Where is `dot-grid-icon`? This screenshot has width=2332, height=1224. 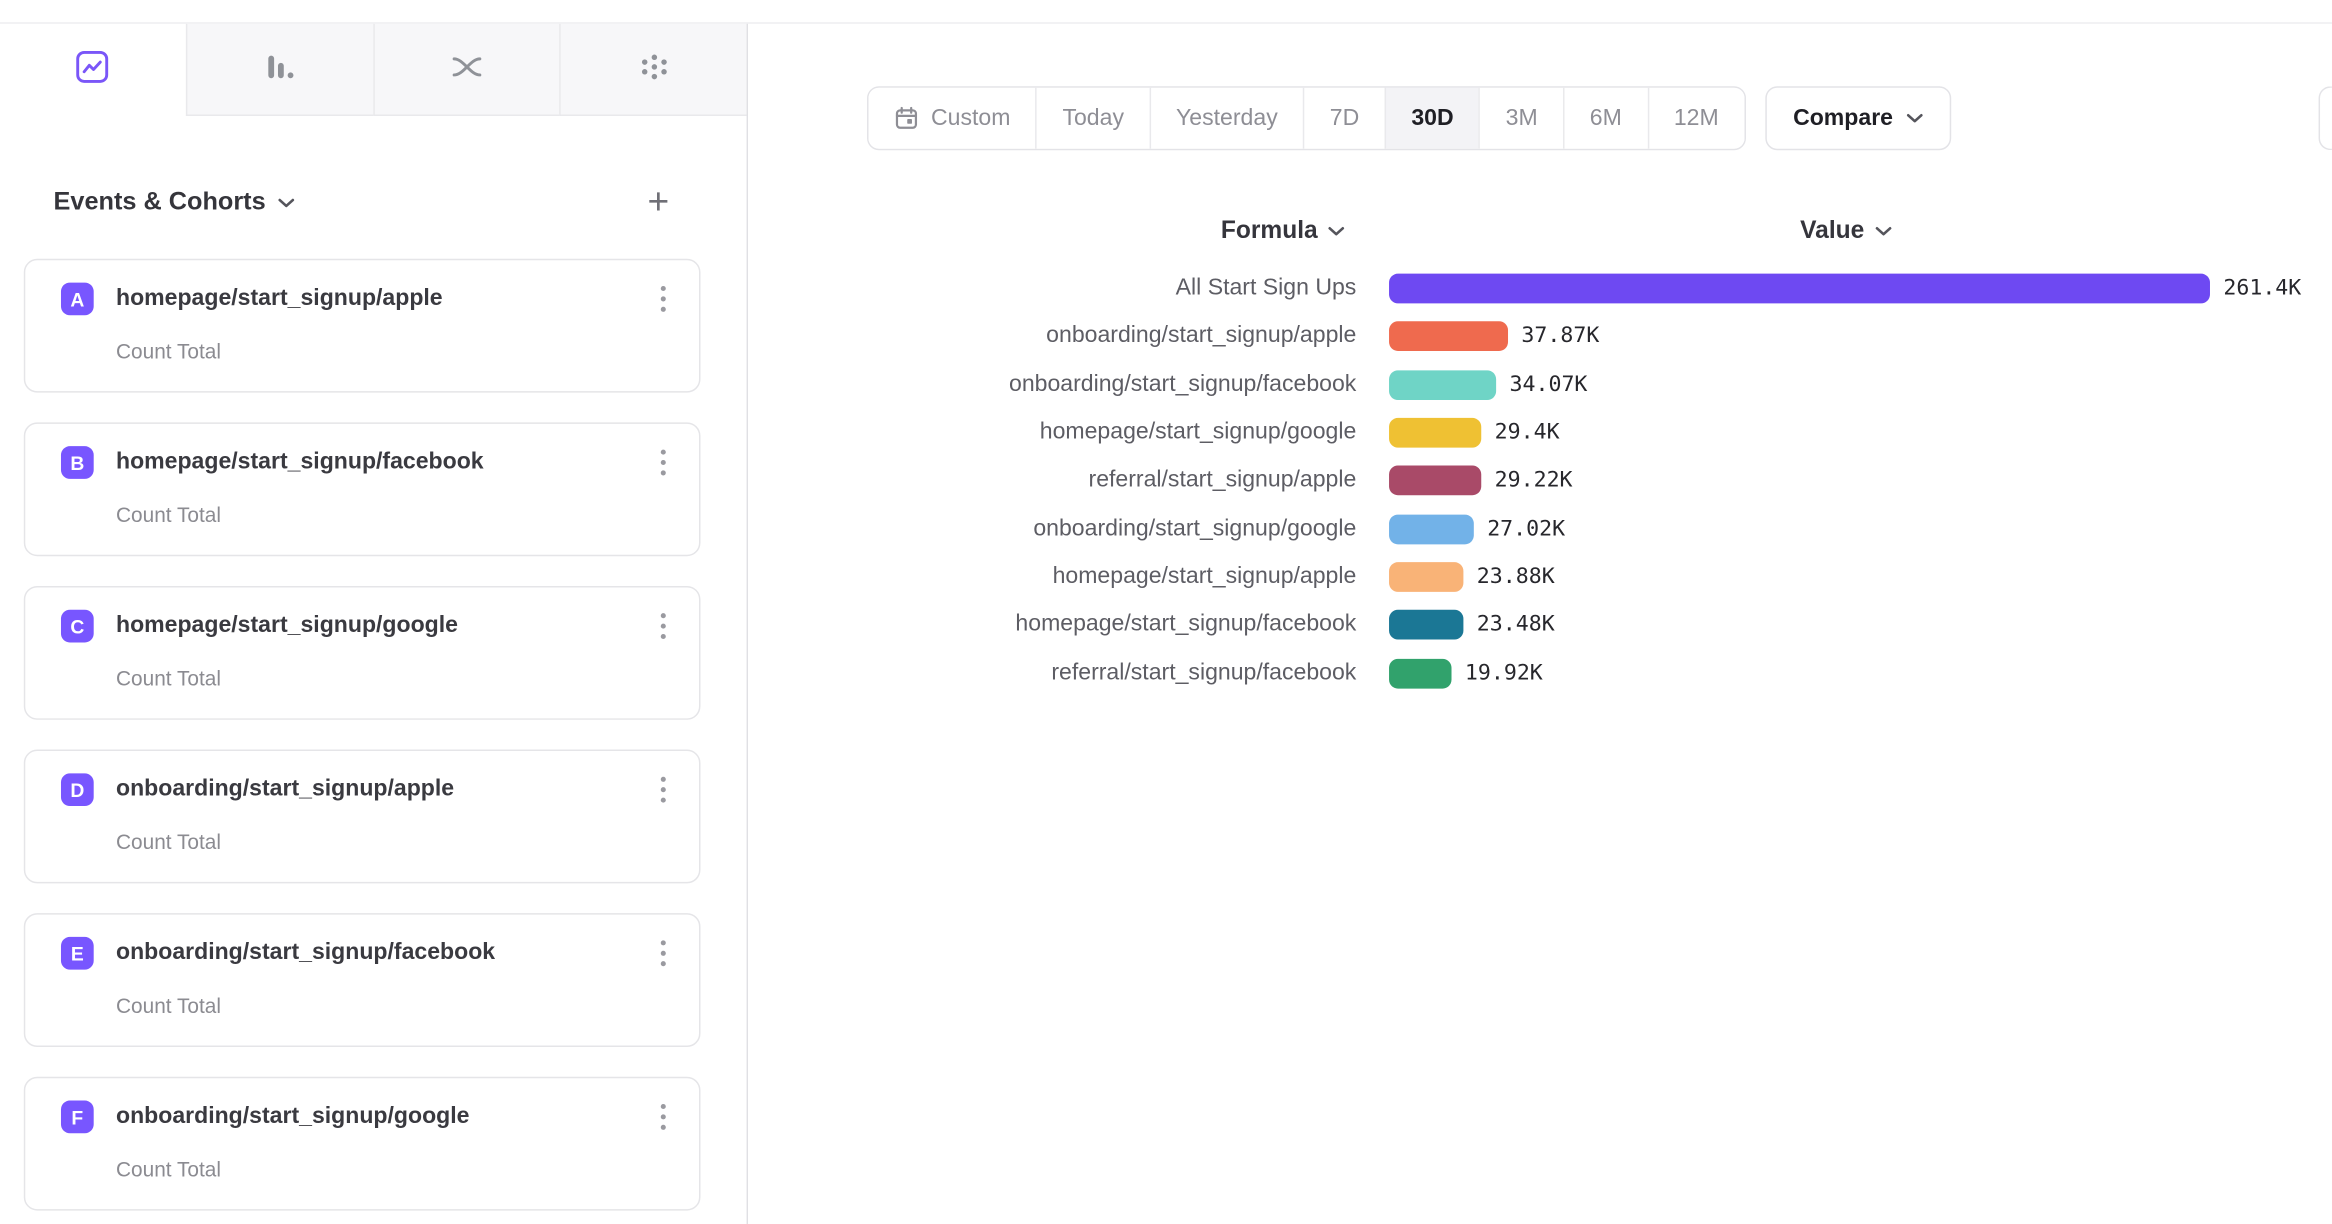
dot-grid-icon is located at coordinates (653, 69).